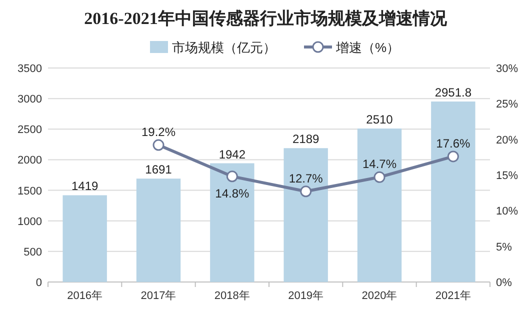  What do you see at coordinates (30, 69) in the screenshot?
I see `y-tick-label: 3500` at bounding box center [30, 69].